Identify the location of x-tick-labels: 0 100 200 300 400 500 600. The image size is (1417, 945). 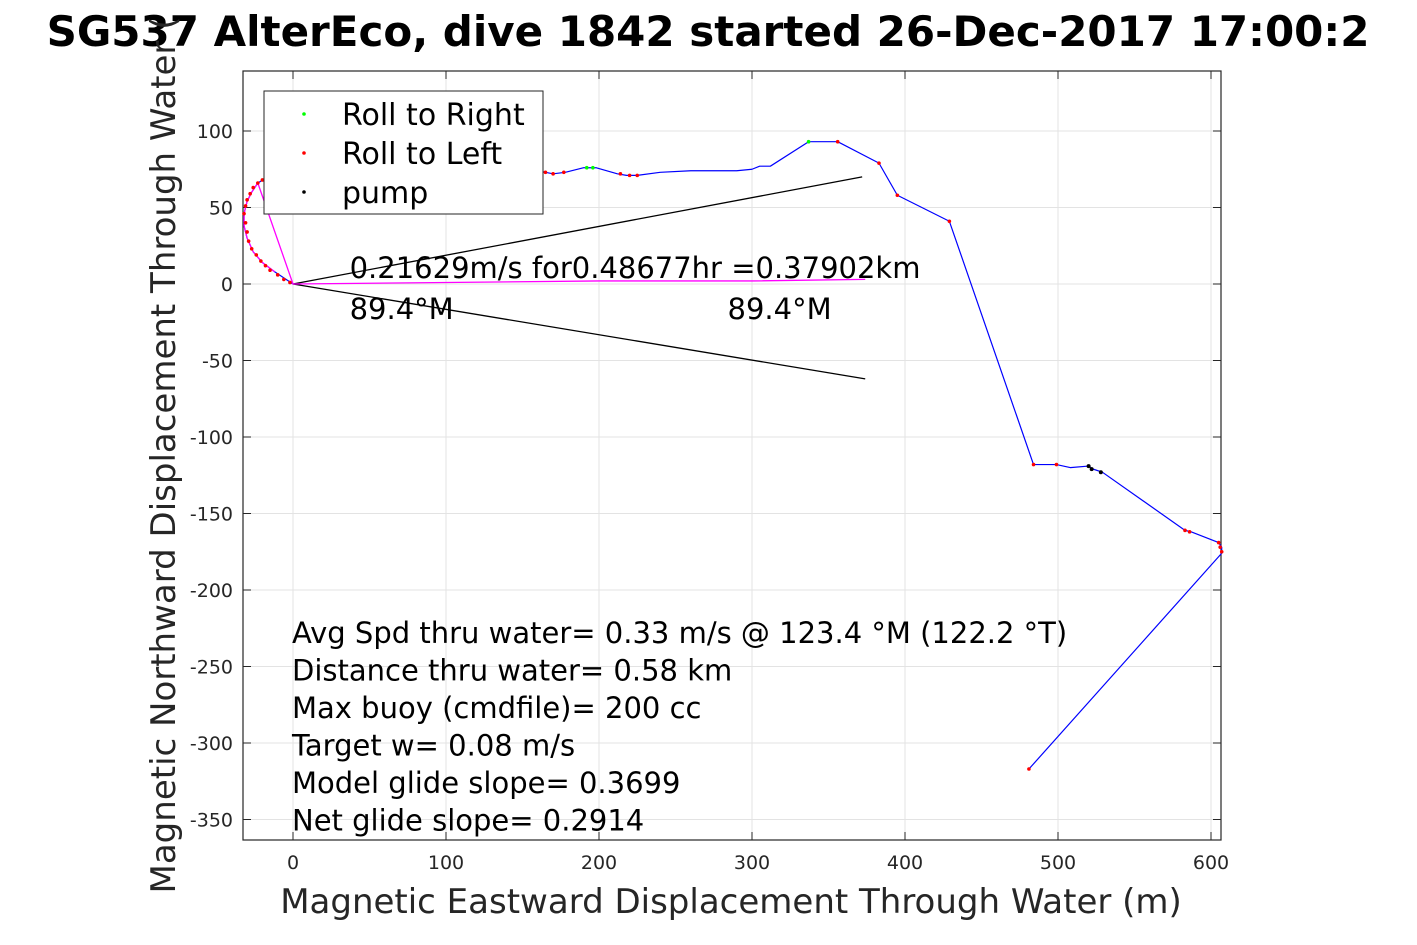
(758, 863).